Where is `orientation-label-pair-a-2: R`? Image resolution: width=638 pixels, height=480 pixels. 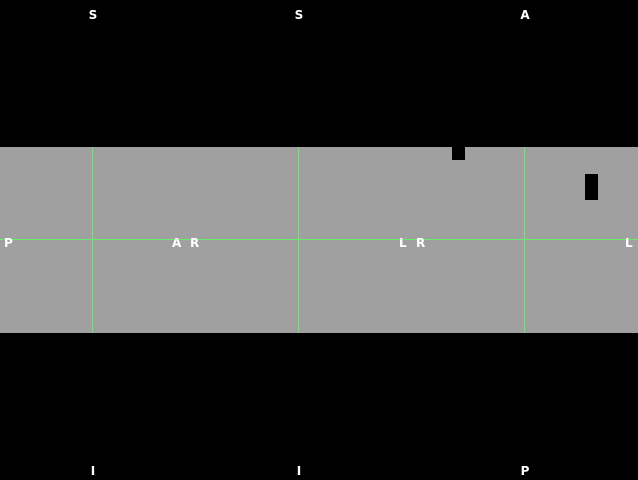
orientation-label-pair-a-2: R is located at coordinates (195, 243).